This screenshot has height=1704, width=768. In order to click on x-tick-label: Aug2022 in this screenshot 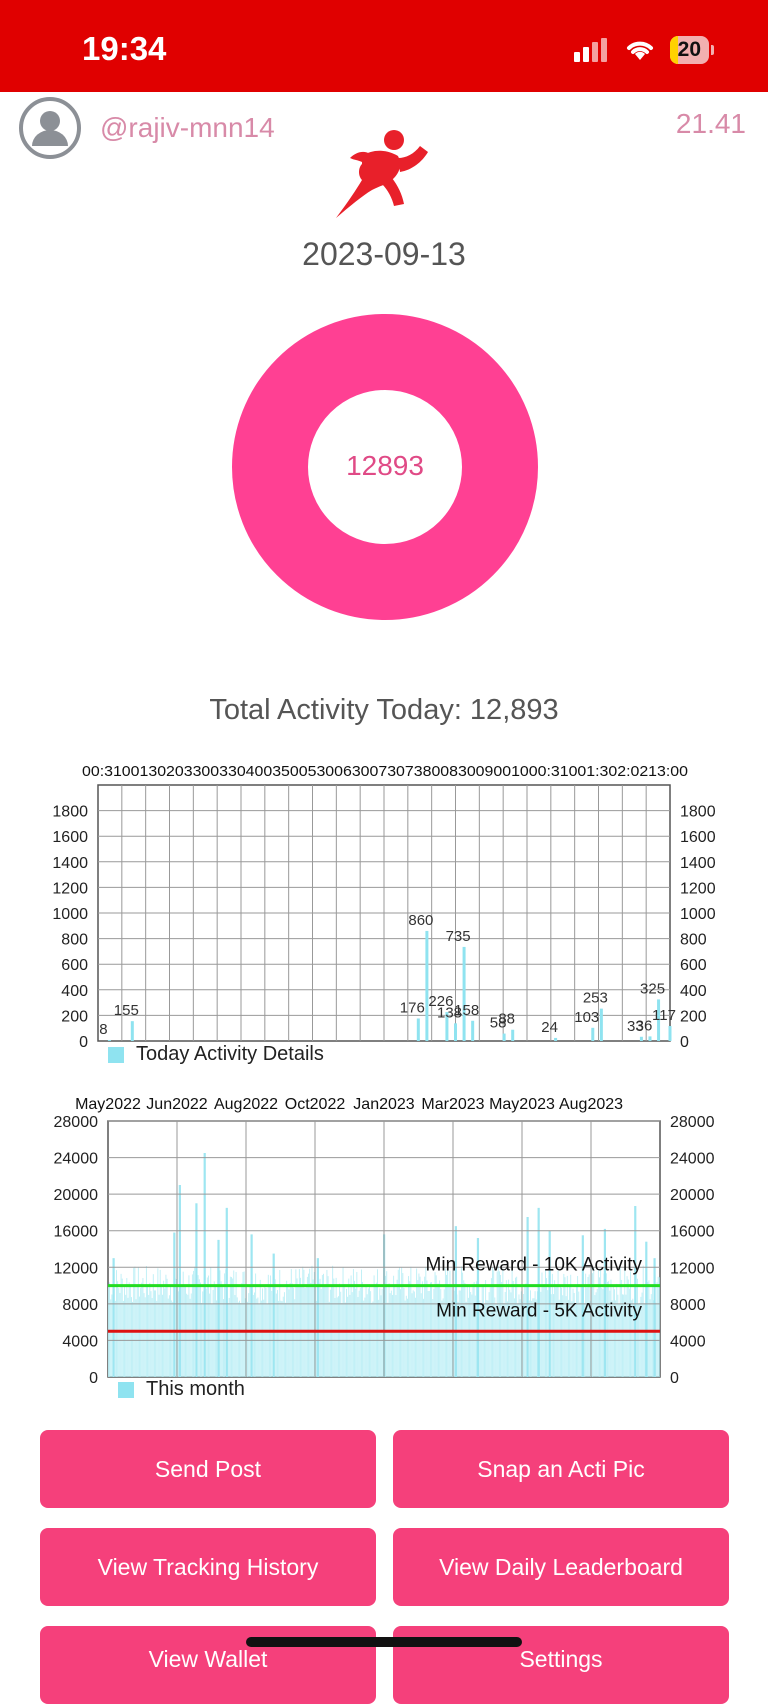, I will do `click(246, 1104)`.